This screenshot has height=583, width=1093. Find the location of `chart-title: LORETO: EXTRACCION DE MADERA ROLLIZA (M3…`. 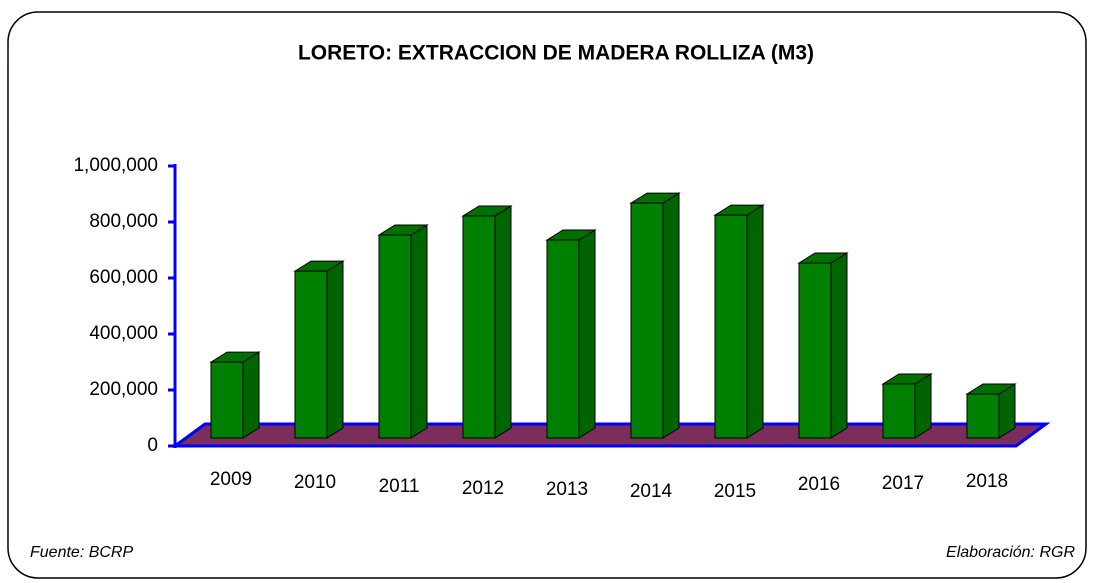

chart-title: LORETO: EXTRACCION DE MADERA ROLLIZA (M3… is located at coordinates (556, 53).